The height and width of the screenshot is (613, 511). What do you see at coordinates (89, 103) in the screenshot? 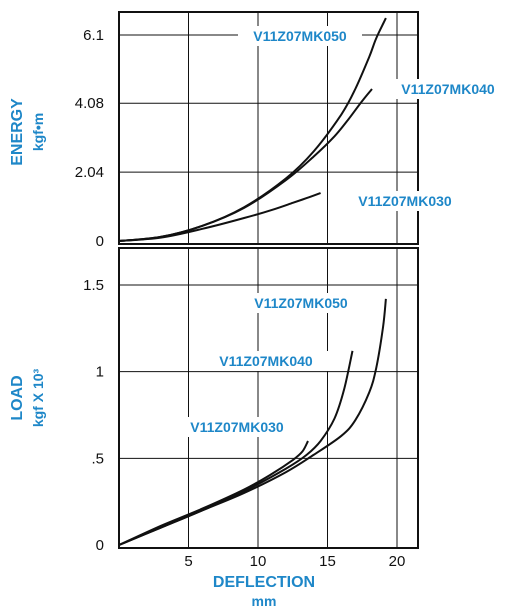
I see `y-tick-label: 4.08` at bounding box center [89, 103].